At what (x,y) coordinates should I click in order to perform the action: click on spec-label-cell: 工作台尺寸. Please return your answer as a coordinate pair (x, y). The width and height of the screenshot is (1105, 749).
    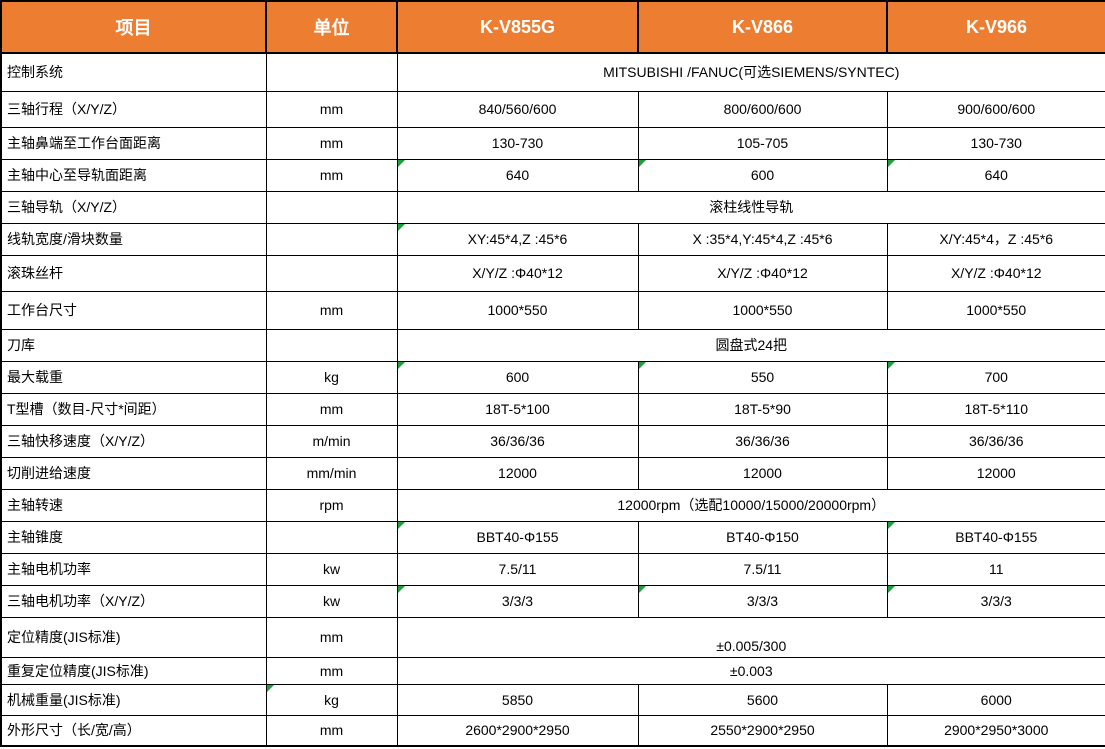
    Looking at the image, I should click on (133, 310).